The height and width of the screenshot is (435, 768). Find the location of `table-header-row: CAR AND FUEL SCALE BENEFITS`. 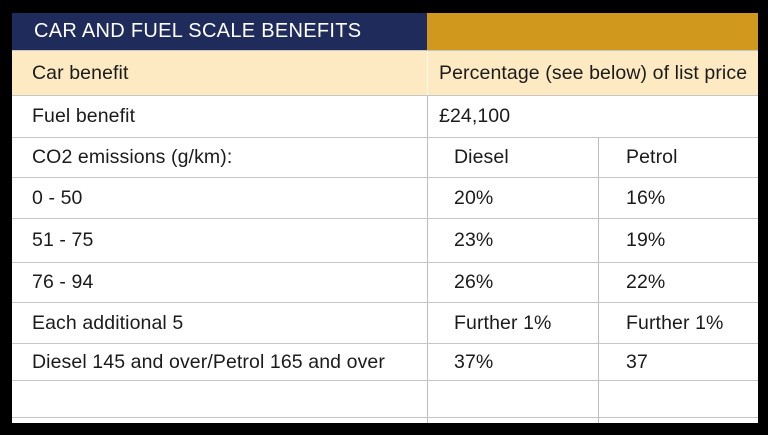

table-header-row: CAR AND FUEL SCALE BENEFITS is located at coordinates (385, 31).